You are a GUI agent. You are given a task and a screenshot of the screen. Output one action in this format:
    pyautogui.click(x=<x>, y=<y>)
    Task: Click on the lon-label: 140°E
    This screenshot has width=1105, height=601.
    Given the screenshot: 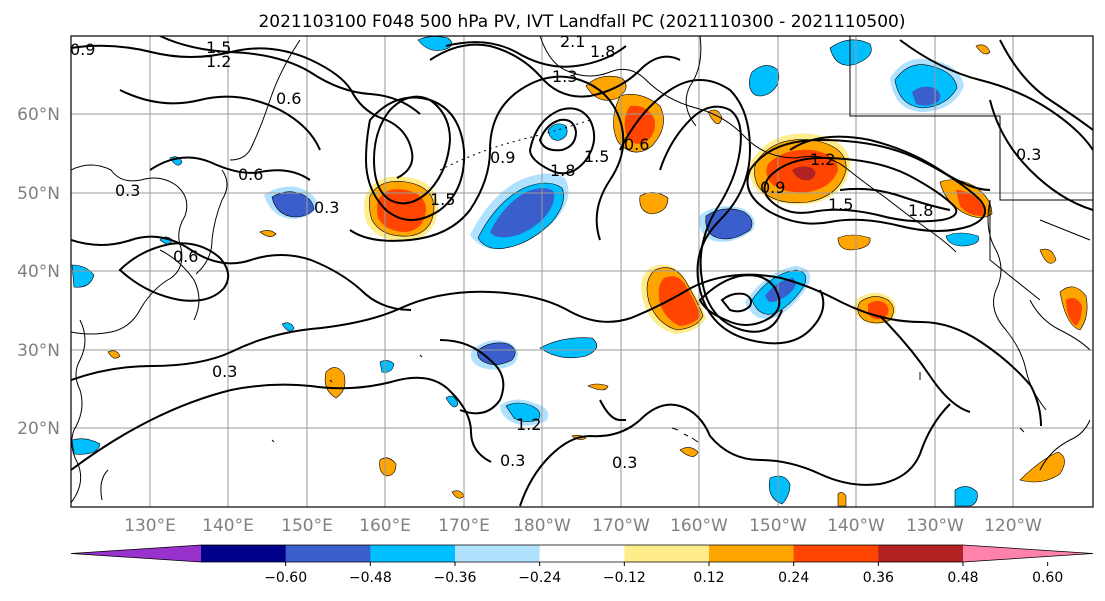 What is the action you would take?
    pyautogui.click(x=228, y=526)
    